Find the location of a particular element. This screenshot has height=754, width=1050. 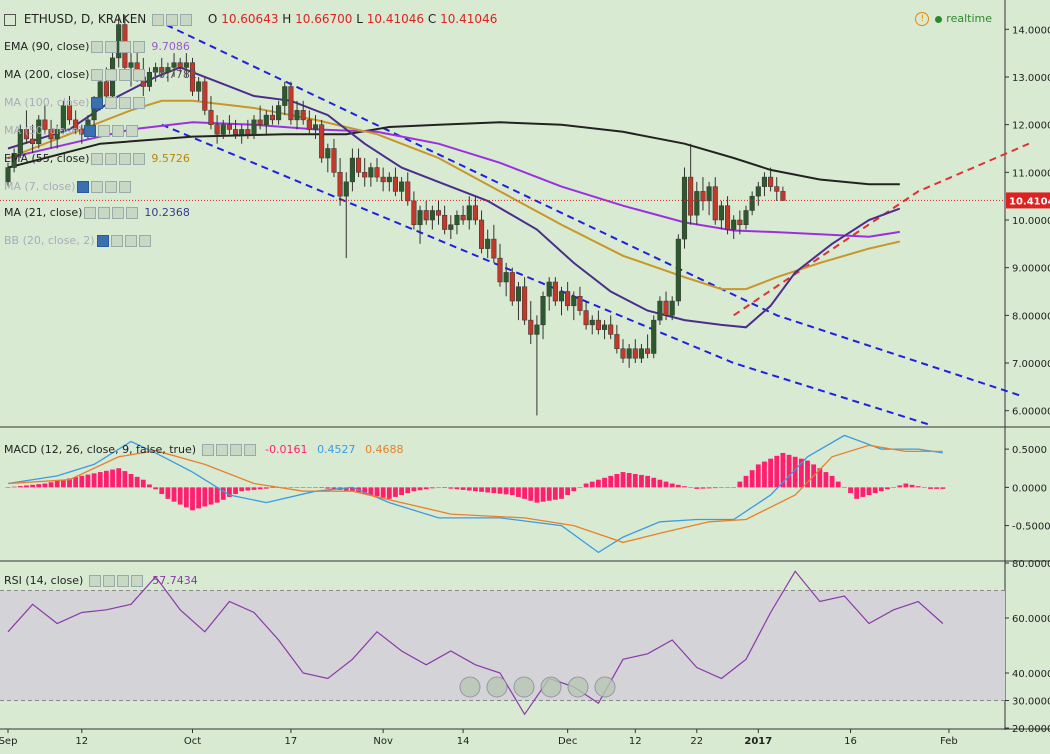

warning-icon: ! is located at coordinates (922, 19).